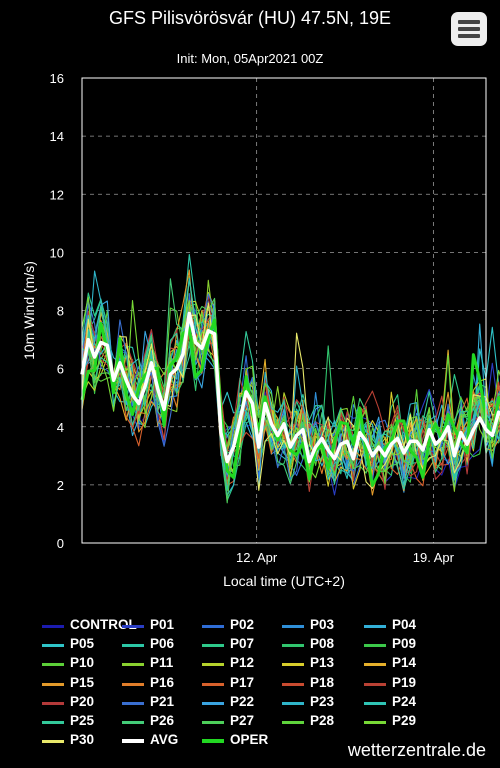  Describe the element at coordinates (82, 740) in the screenshot. I see `legend-label: P30` at that location.